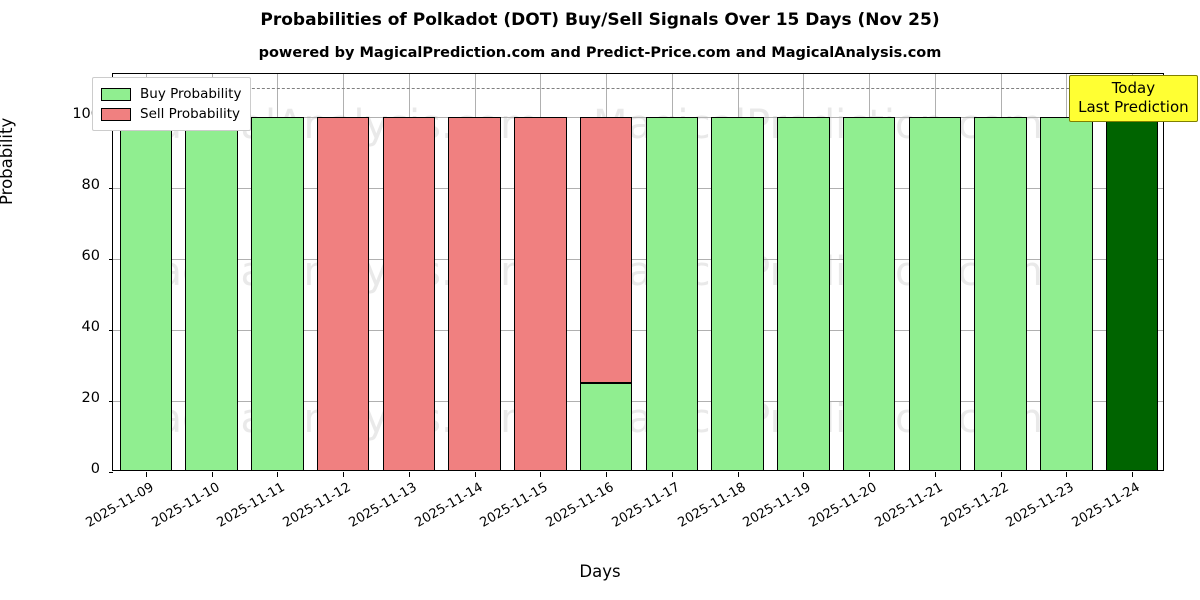 This screenshot has width=1200, height=600. What do you see at coordinates (90, 397) in the screenshot?
I see `y-axis-tick-label: 20` at bounding box center [90, 397].